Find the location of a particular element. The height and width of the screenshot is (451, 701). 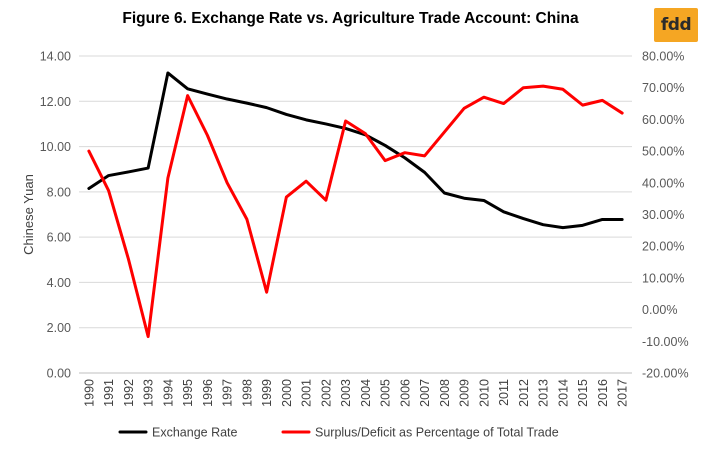

x-tick-label: 2001 is located at coordinates (307, 393).